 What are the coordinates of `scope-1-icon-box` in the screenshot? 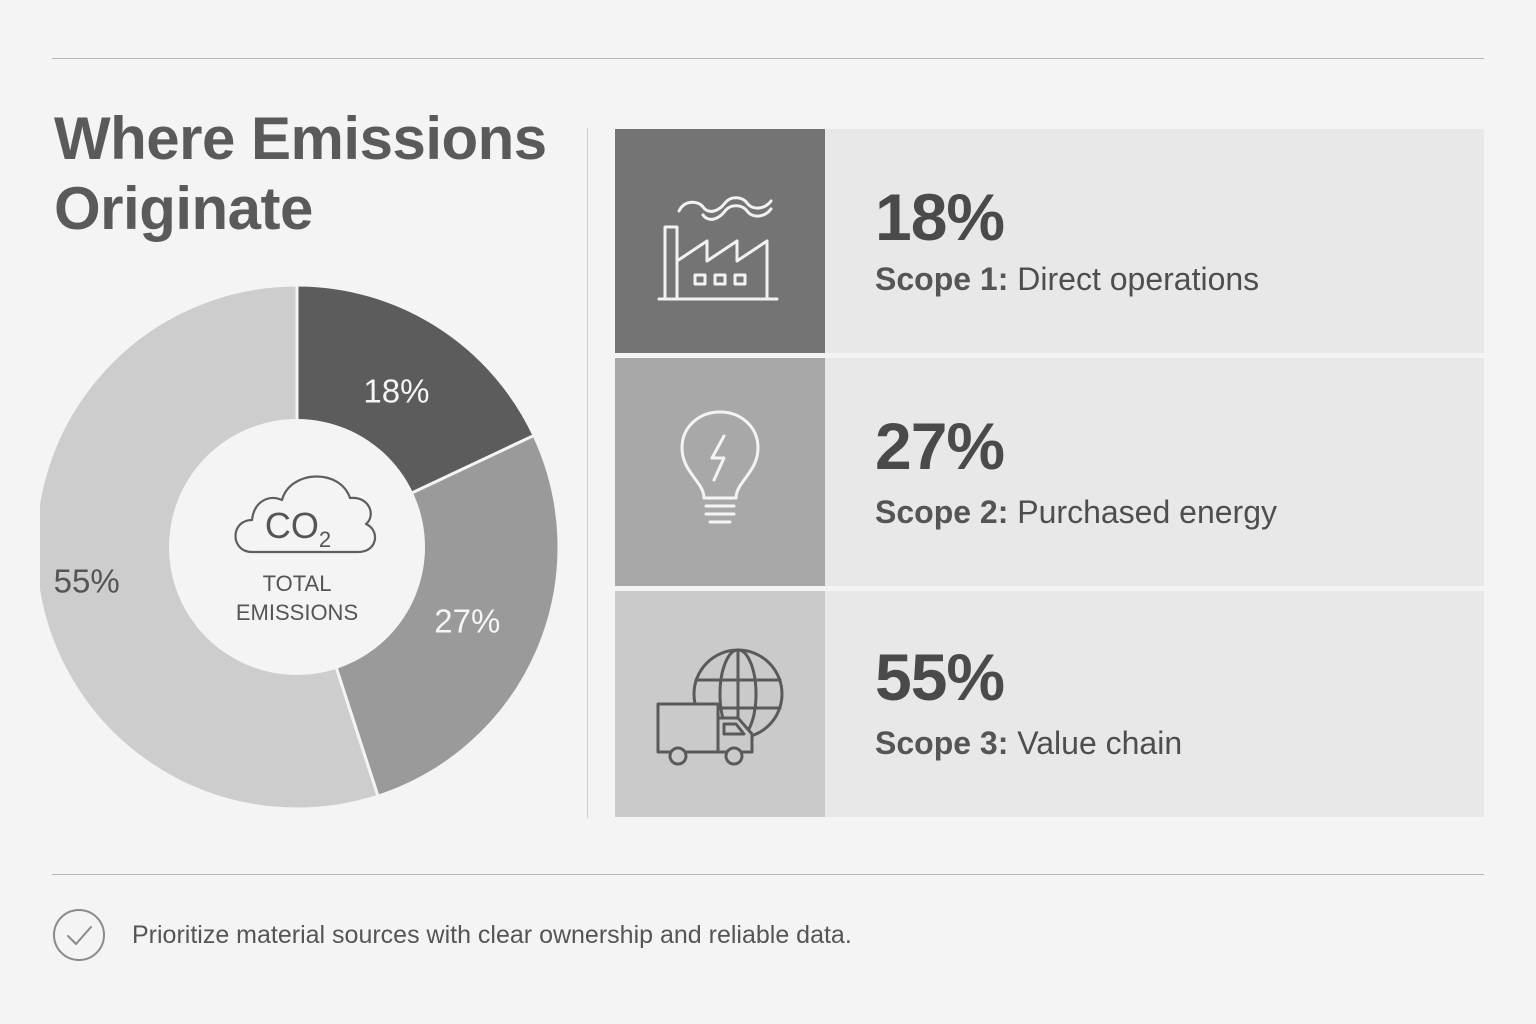 It's located at (720, 241).